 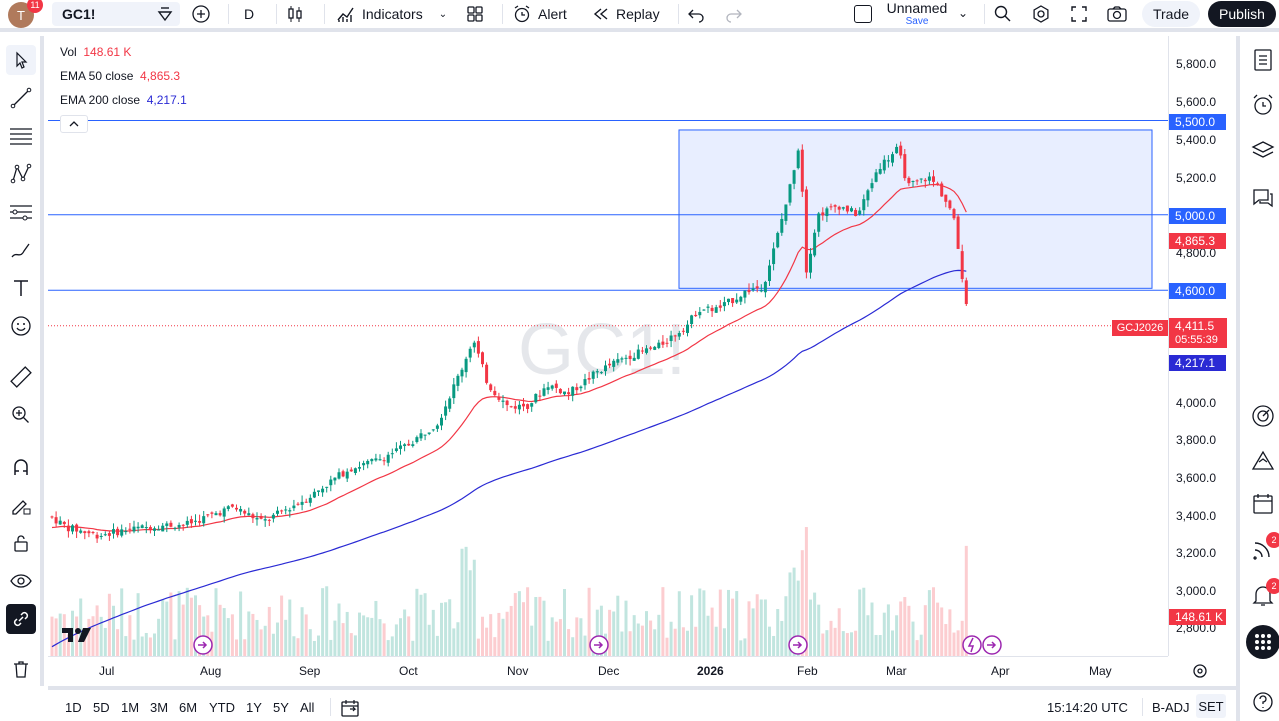 What do you see at coordinates (1171, 707) in the screenshot?
I see `back-adjust-toggle: B-ADJ` at bounding box center [1171, 707].